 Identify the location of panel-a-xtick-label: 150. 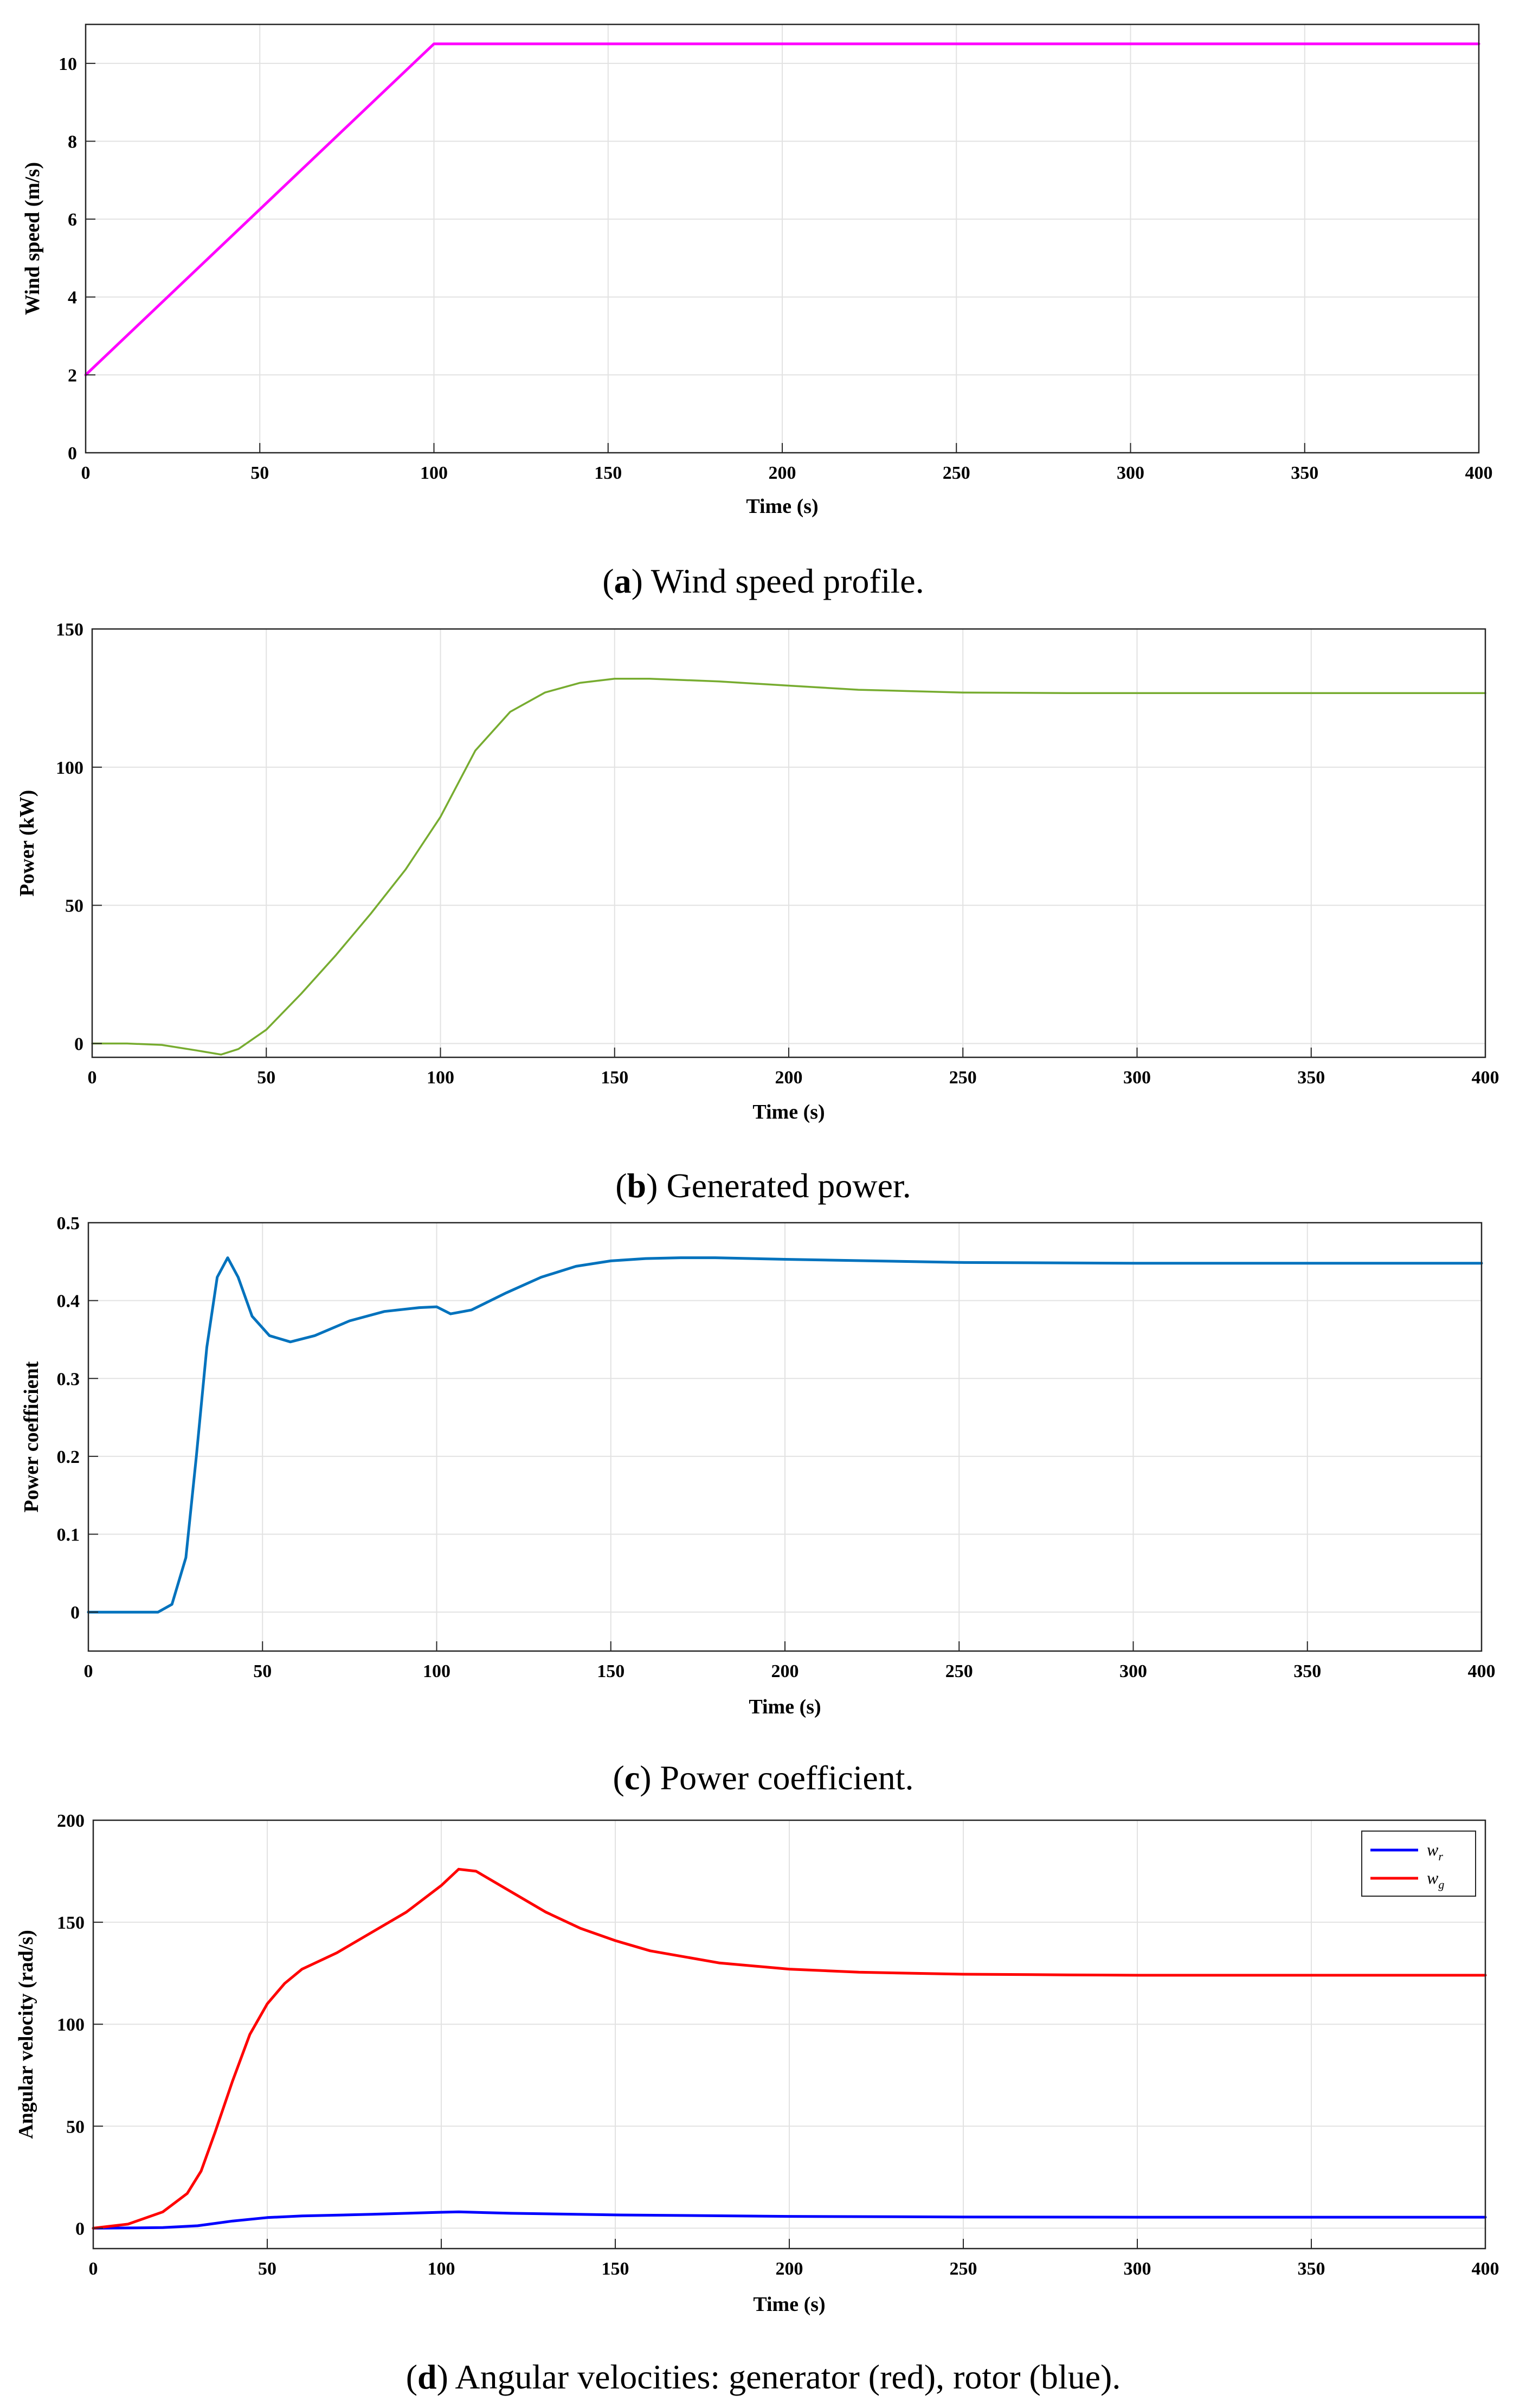
(608, 473).